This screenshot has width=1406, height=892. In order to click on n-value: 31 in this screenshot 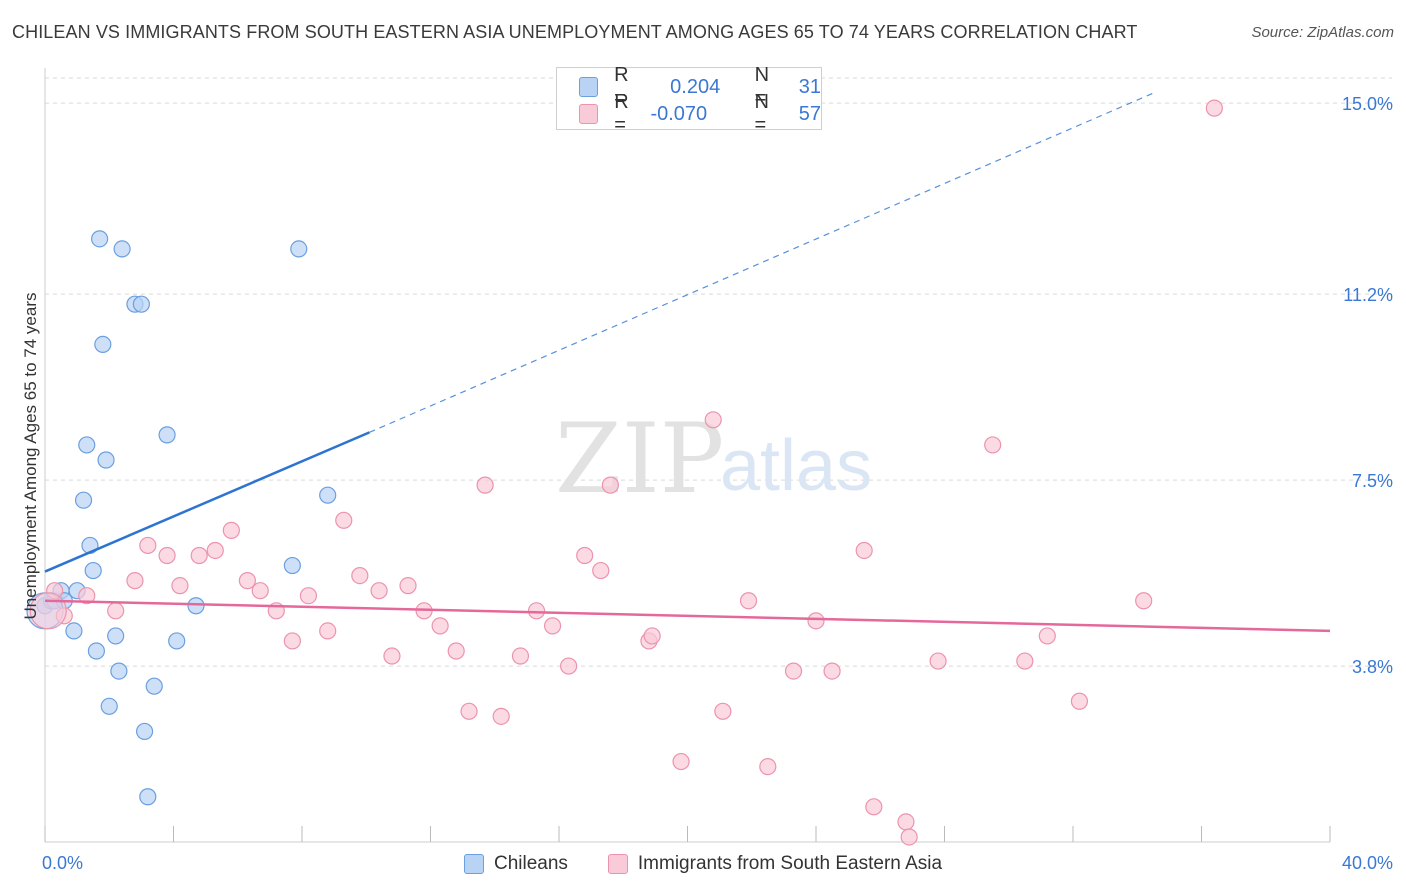, I will do `click(809, 86)`.